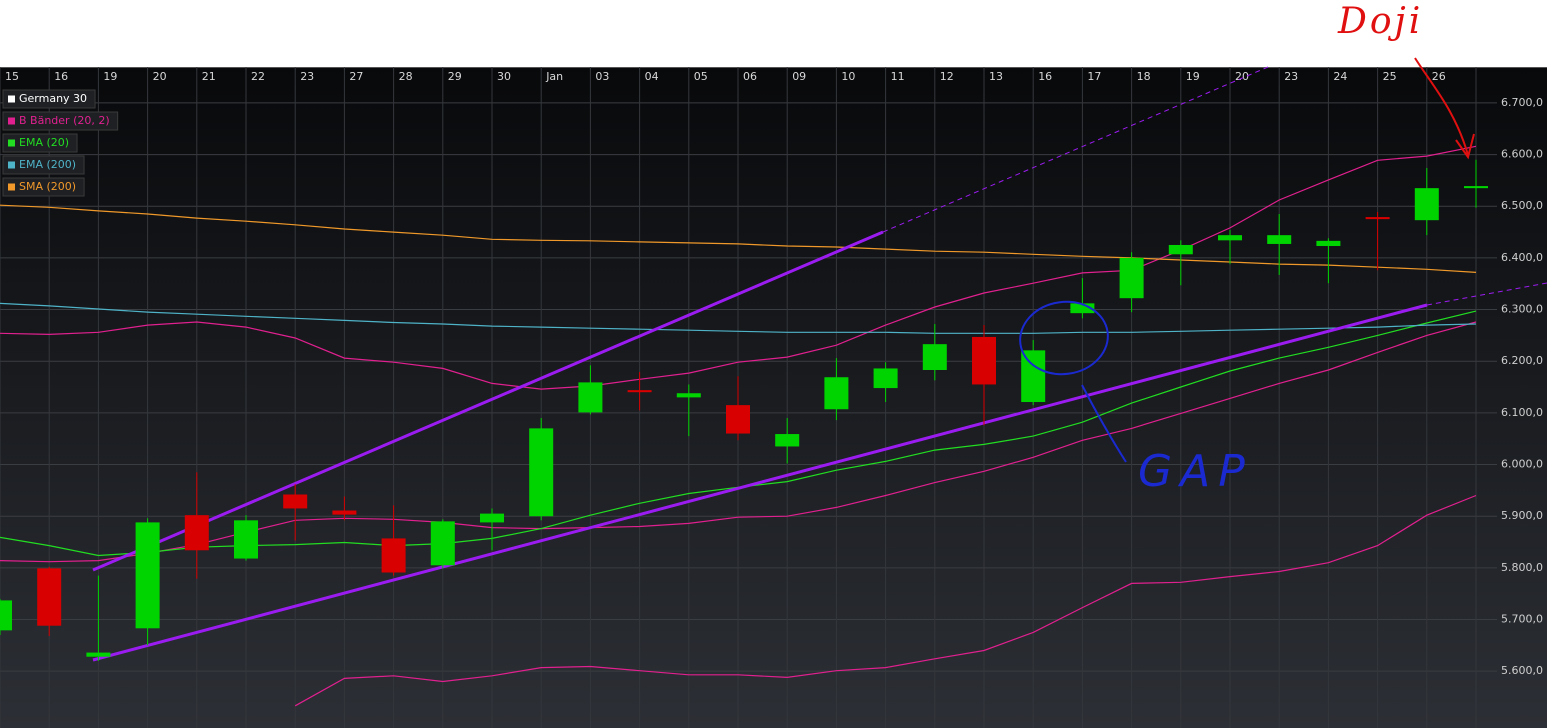 This screenshot has width=1547, height=728. I want to click on gap-pointer, so click(1104, 423).